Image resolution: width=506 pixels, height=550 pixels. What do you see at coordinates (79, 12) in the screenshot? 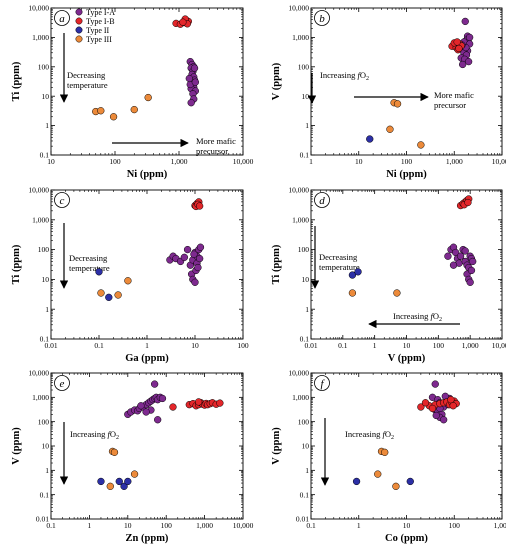
I see `legend-marker-type_1a` at bounding box center [79, 12].